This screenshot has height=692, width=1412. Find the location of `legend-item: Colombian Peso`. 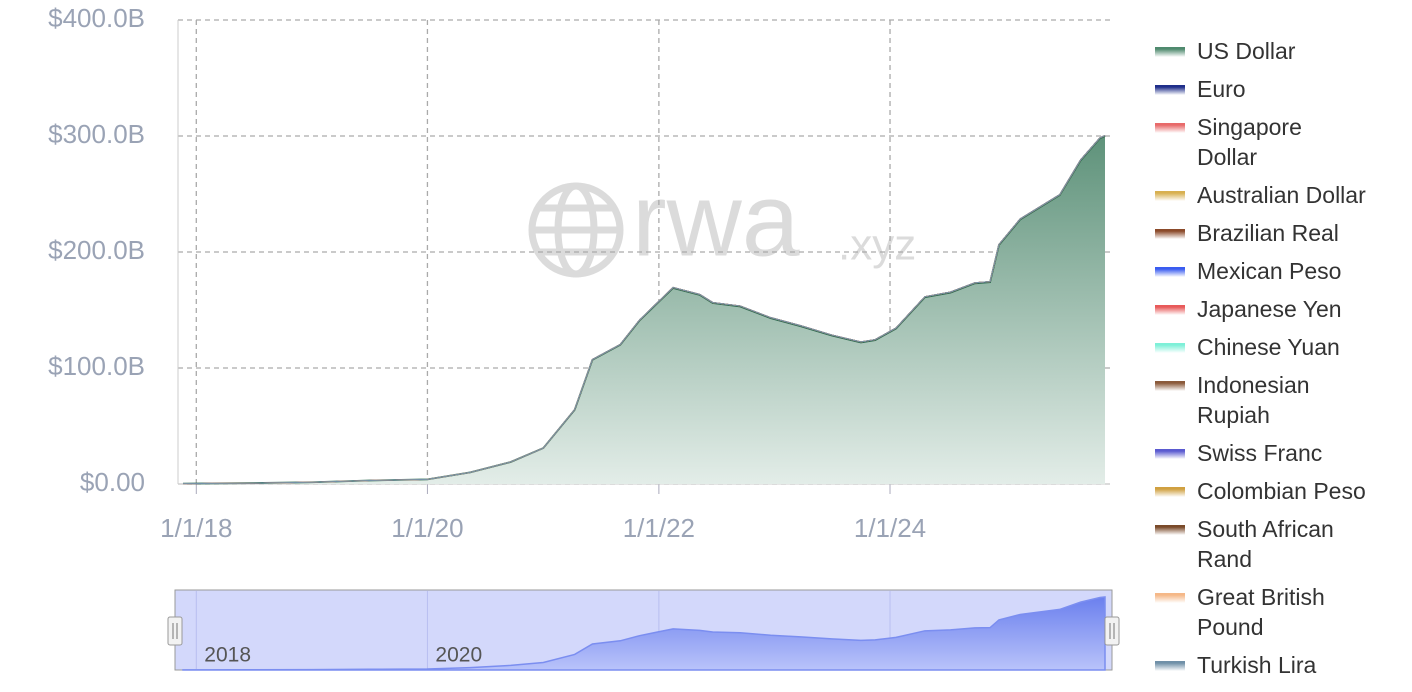

legend-item: Colombian Peso is located at coordinates (1280, 491).